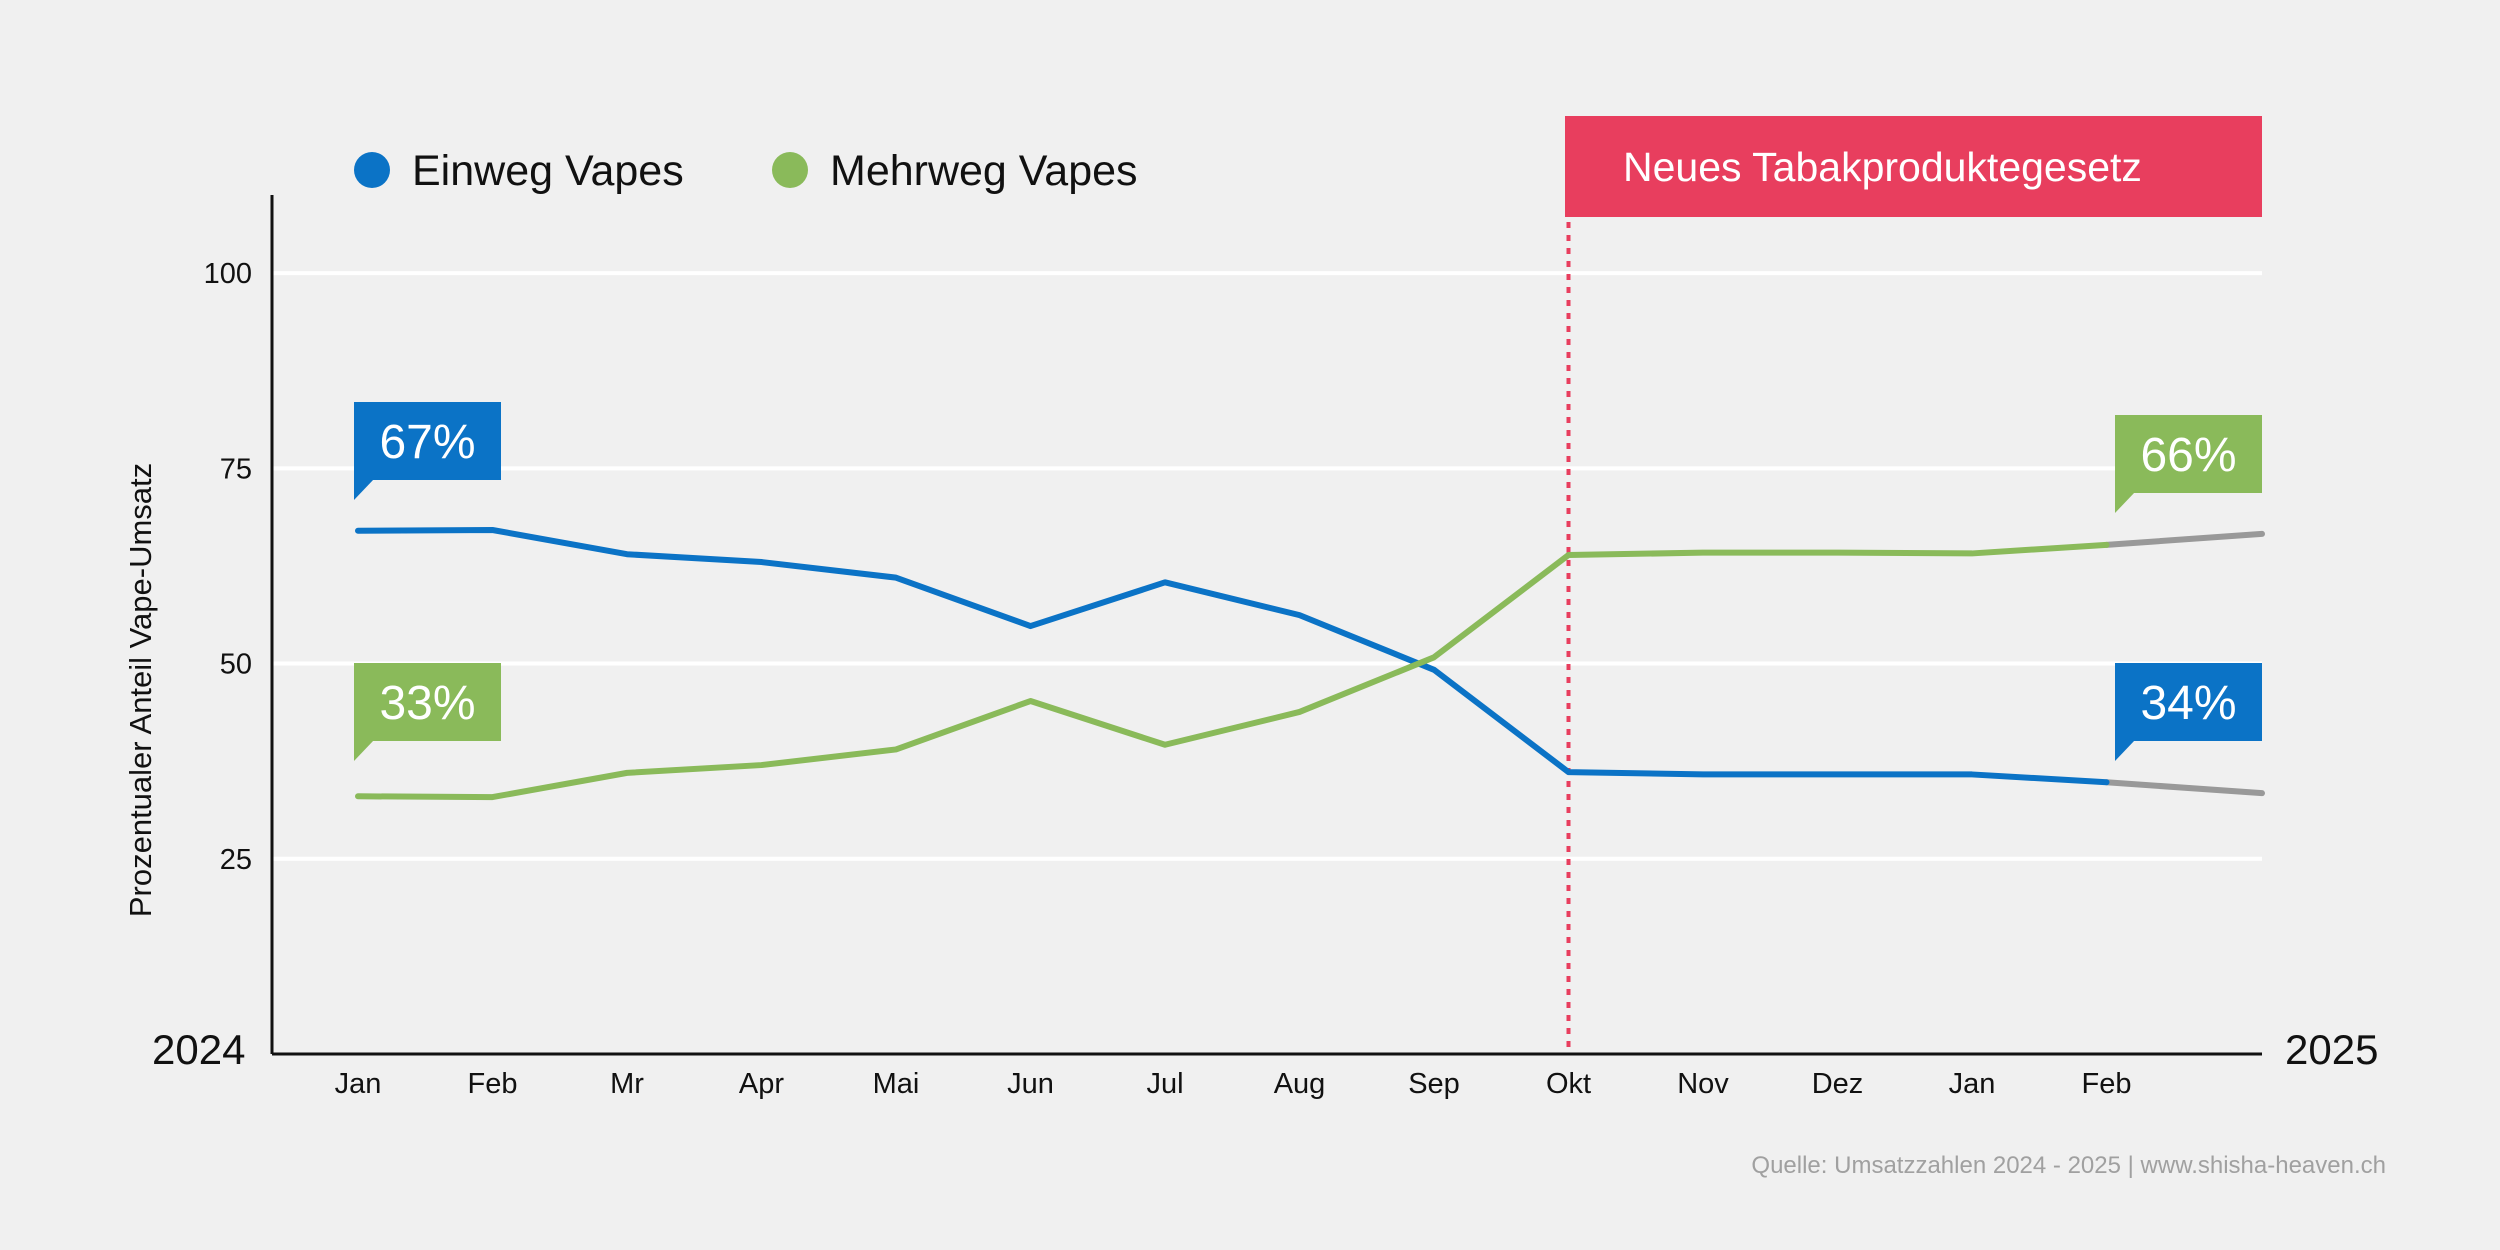 The height and width of the screenshot is (1250, 2500). What do you see at coordinates (1030, 1084) in the screenshot?
I see `x-tick-label-6: Jun` at bounding box center [1030, 1084].